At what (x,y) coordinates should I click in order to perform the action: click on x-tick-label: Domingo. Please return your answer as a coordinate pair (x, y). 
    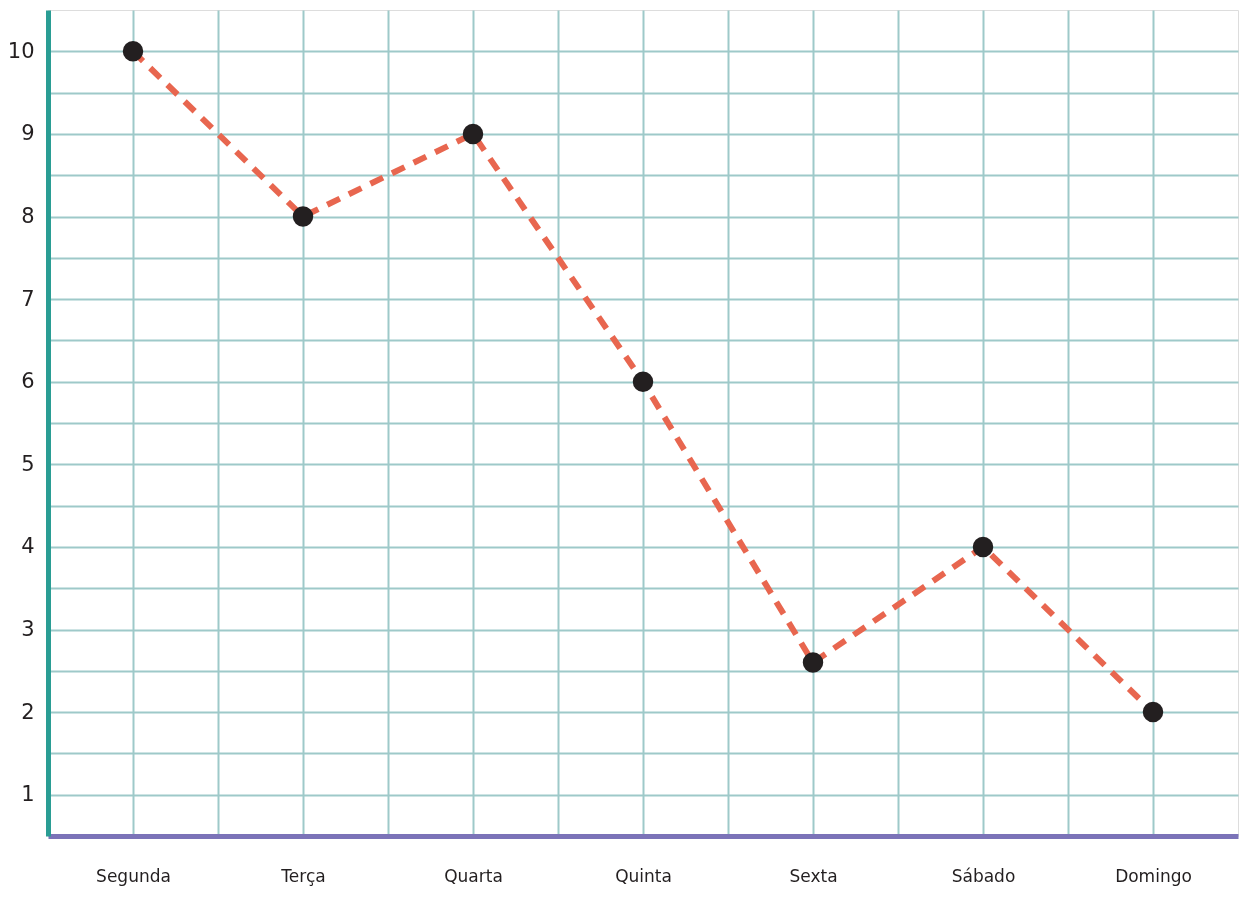
    Looking at the image, I should click on (1153, 875).